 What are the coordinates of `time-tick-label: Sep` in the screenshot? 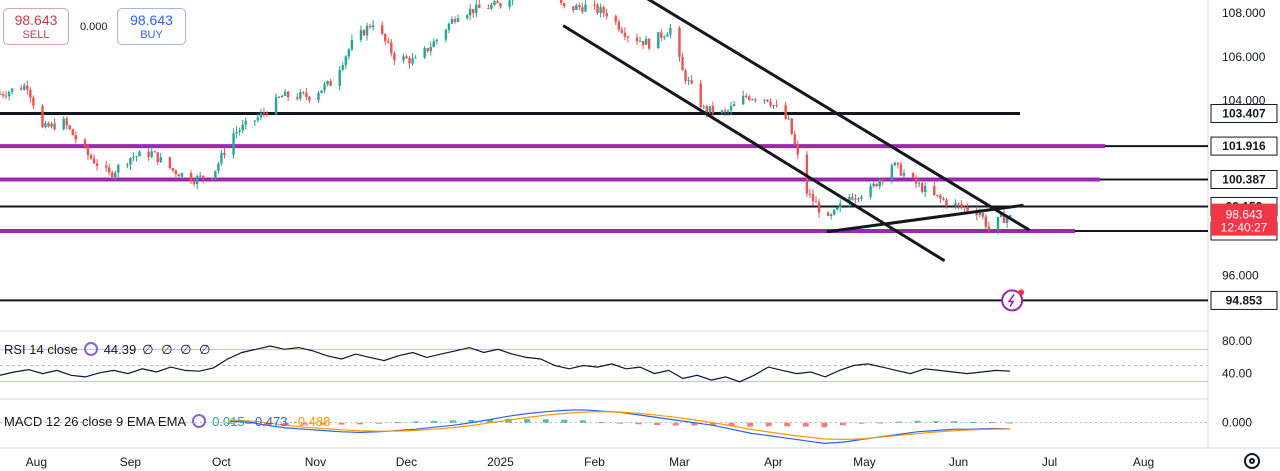 It's located at (131, 462).